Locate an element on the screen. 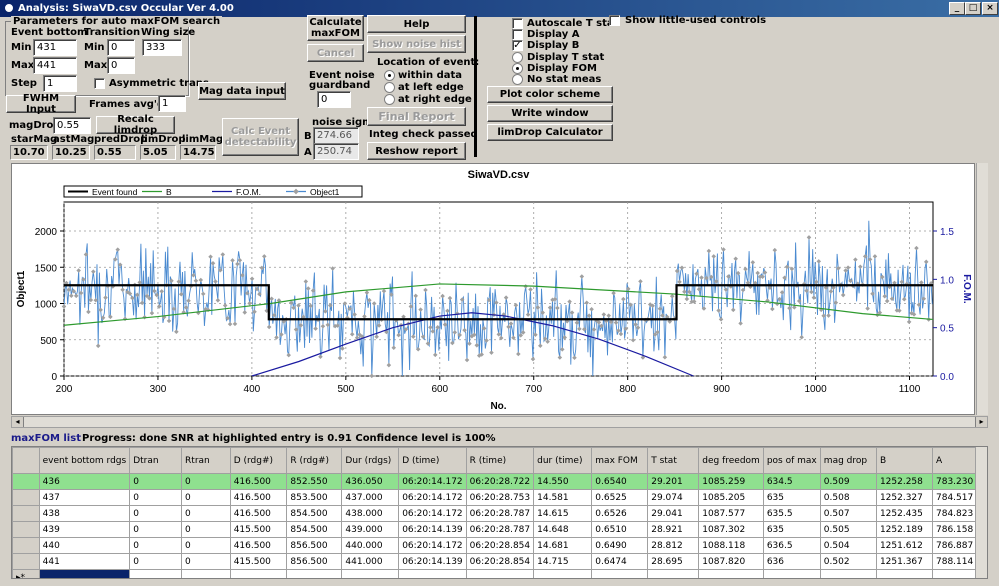 The height and width of the screenshot is (586, 999). column-header: deg freedom is located at coordinates (731, 460).